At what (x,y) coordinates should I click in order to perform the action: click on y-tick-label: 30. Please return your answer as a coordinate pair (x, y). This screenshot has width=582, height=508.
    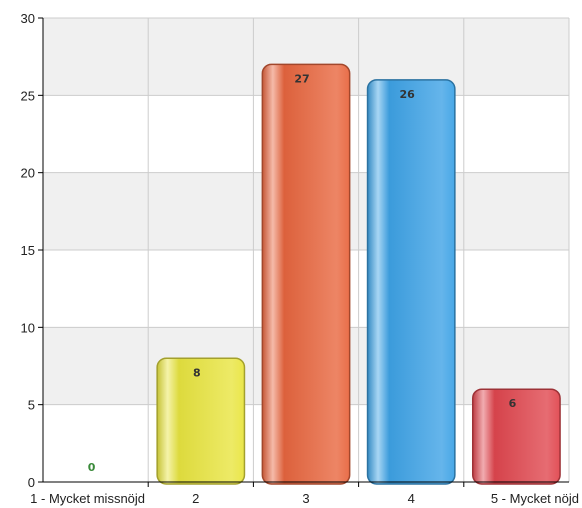
    Looking at the image, I should click on (28, 18).